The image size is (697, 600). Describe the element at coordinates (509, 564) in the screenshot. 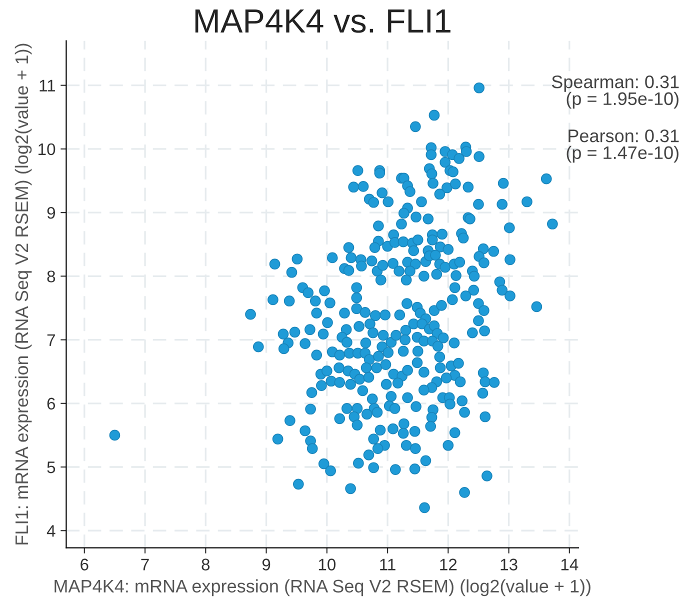

I see `x-tick-label: 13` at that location.